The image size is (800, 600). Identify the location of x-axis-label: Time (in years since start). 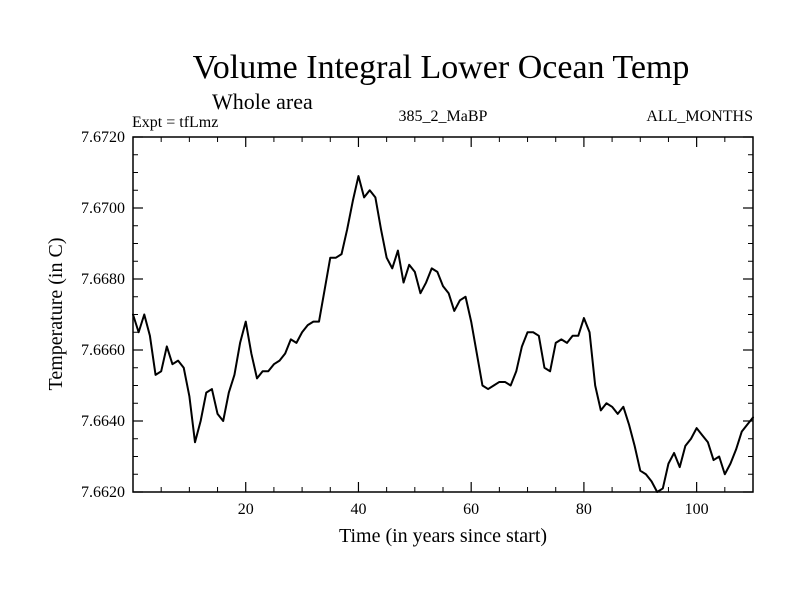
(443, 536).